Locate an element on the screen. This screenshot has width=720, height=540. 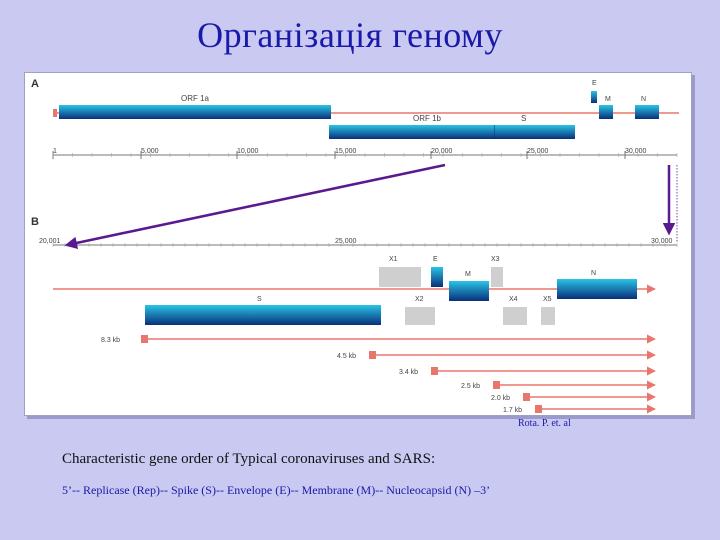
transcript-label: 4.5 kb is located at coordinates (346, 356).